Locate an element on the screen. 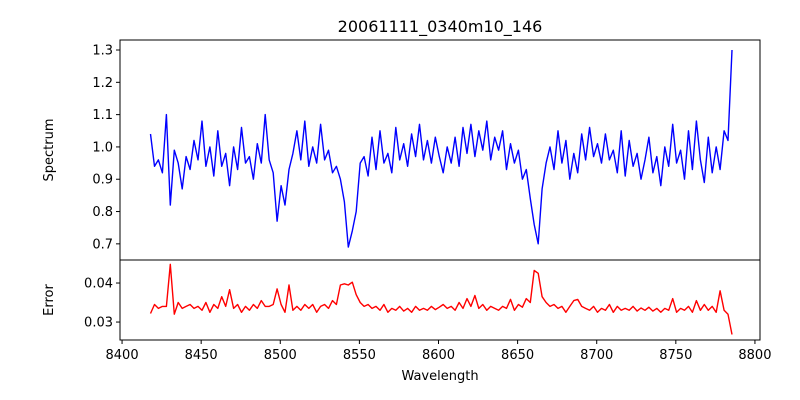 Image resolution: width=800 pixels, height=400 pixels. y-tick-label: 0.9 is located at coordinates (102, 180).